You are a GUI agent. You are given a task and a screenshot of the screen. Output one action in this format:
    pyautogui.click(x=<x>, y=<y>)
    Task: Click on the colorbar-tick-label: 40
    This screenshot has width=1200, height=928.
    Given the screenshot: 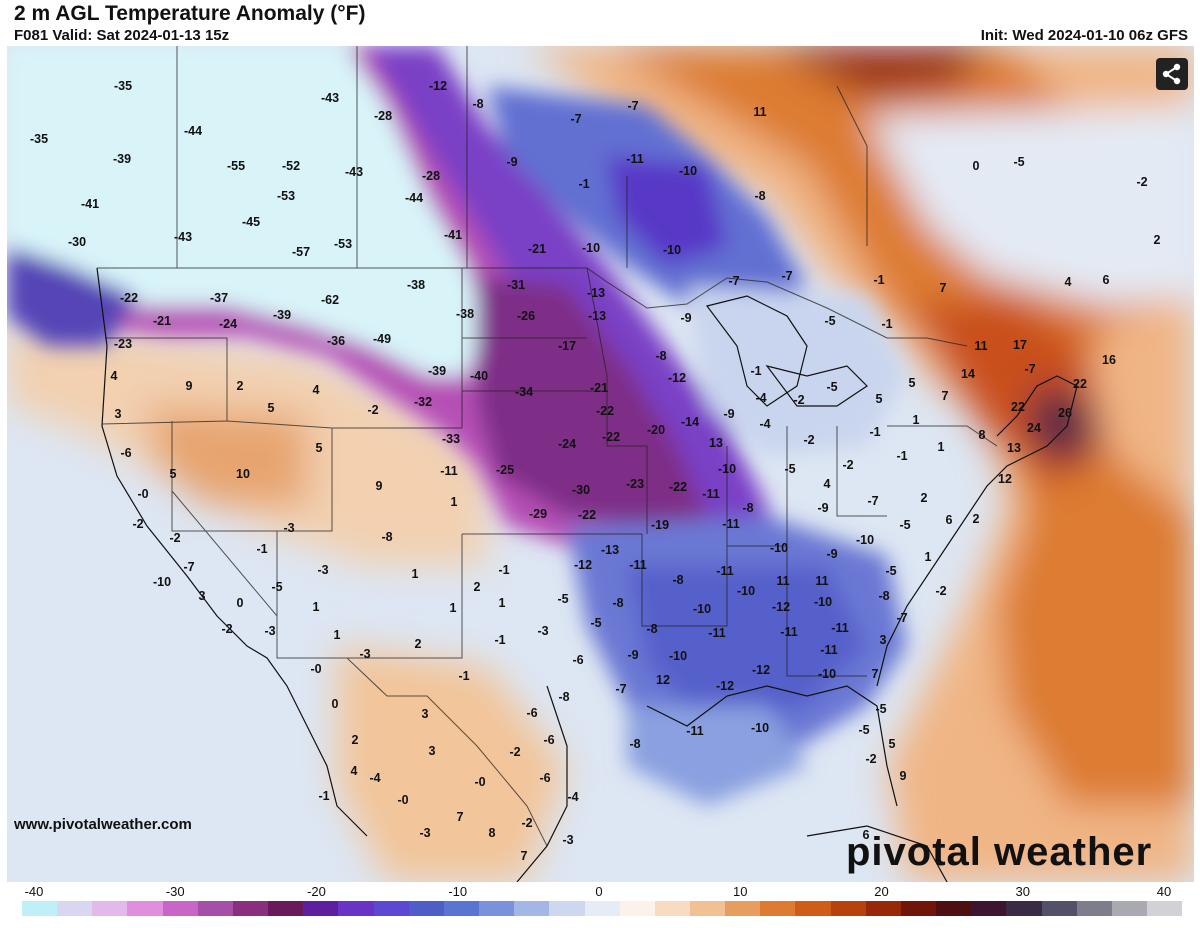 What is the action you would take?
    pyautogui.click(x=1164, y=891)
    